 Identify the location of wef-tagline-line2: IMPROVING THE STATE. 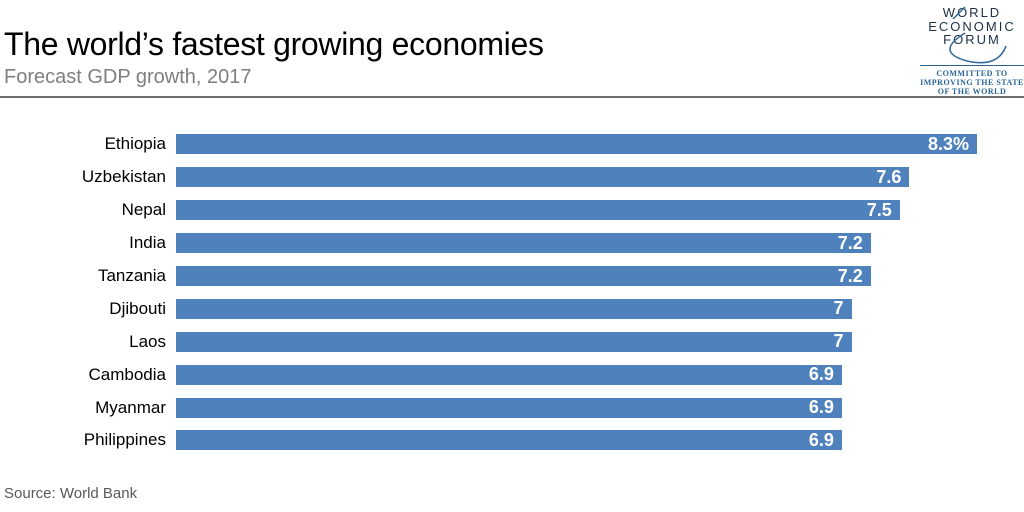
(972, 82).